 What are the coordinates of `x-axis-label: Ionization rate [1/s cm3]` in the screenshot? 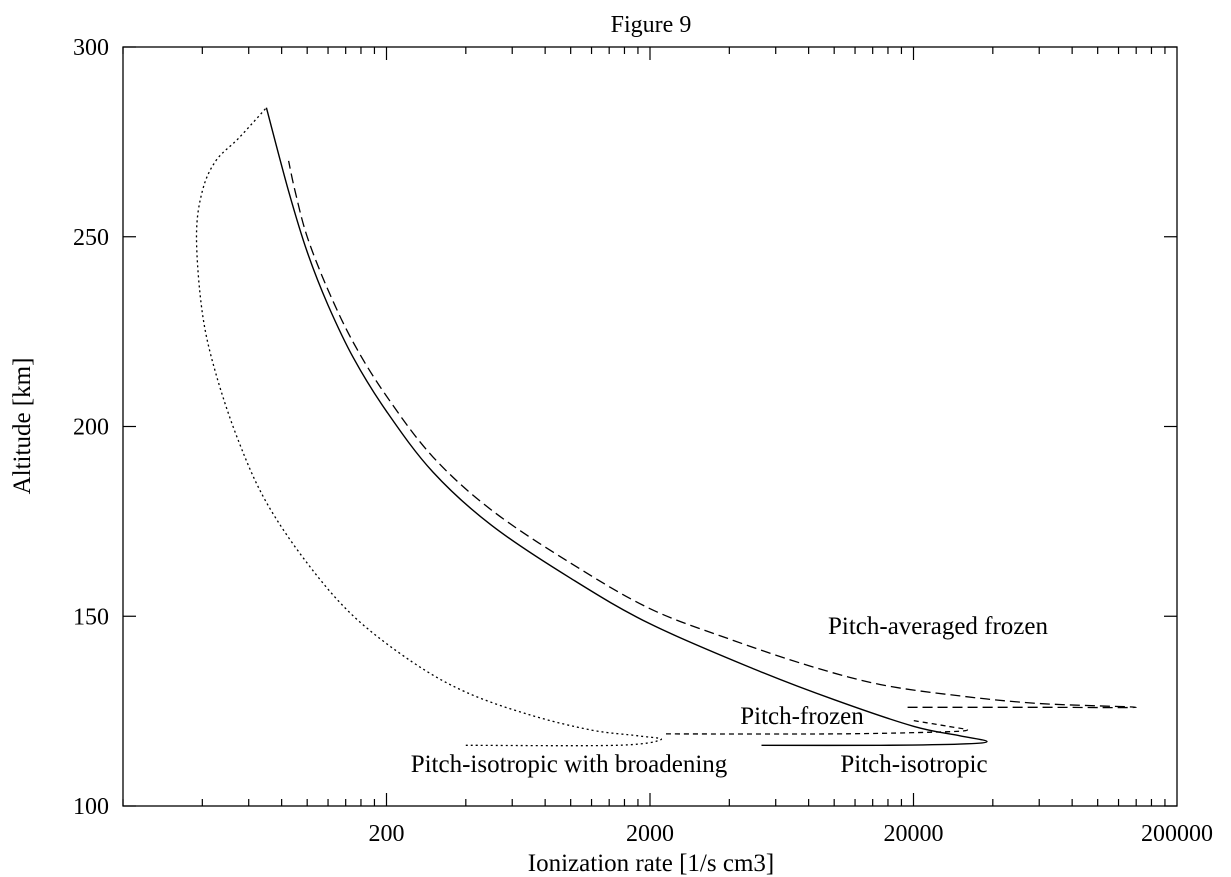 It's located at (651, 863).